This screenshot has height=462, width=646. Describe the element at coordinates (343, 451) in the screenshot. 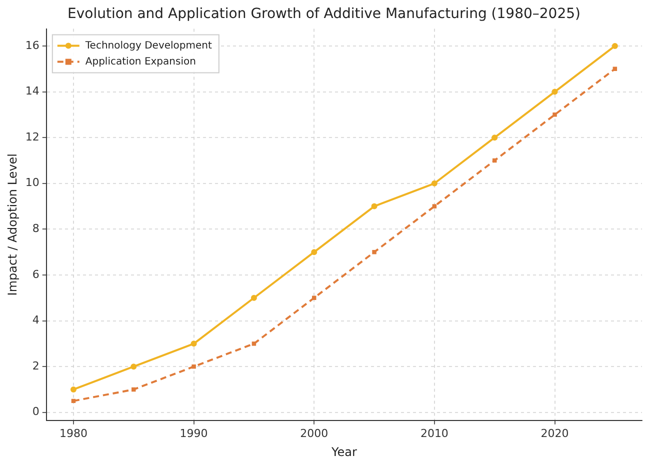

I see `x-axis-title: Year` at that location.